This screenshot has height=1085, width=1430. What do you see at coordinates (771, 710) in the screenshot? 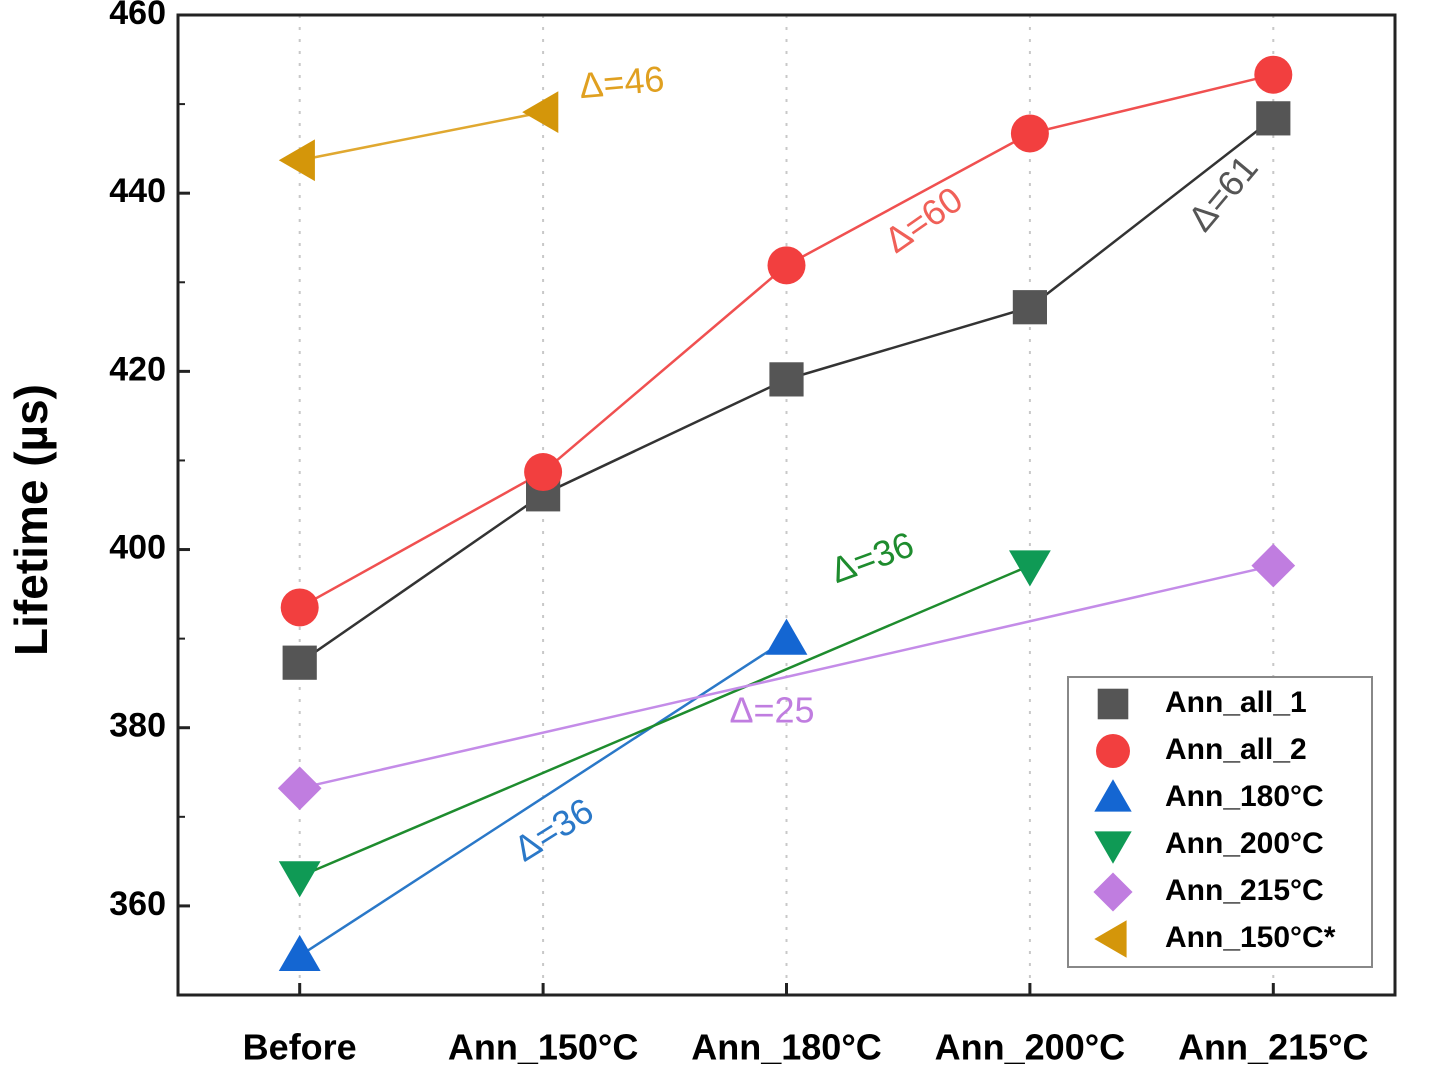
I see `annotation: Δ=25` at bounding box center [771, 710].